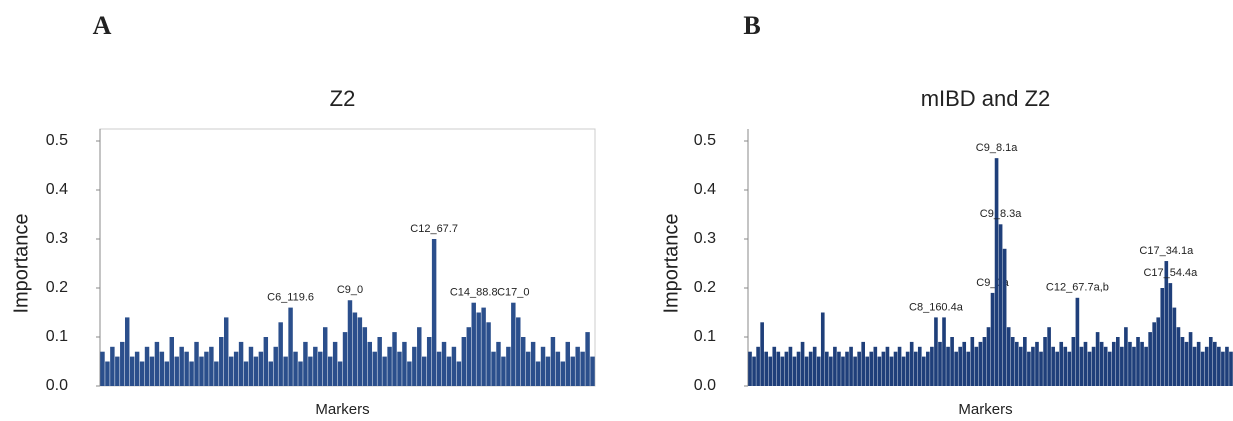  I want to click on chart-title: Z2, so click(343, 98).